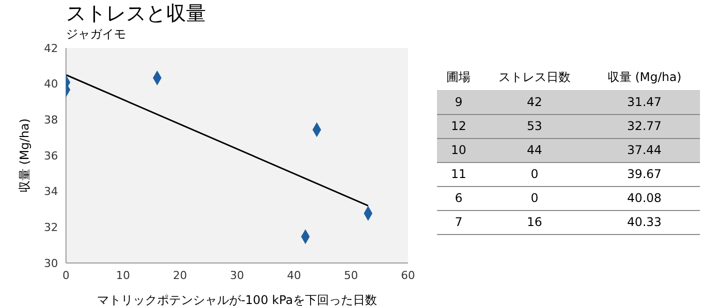 The width and height of the screenshot is (702, 306). Describe the element at coordinates (535, 77) in the screenshot. I see `text: ストレス日数` at that location.